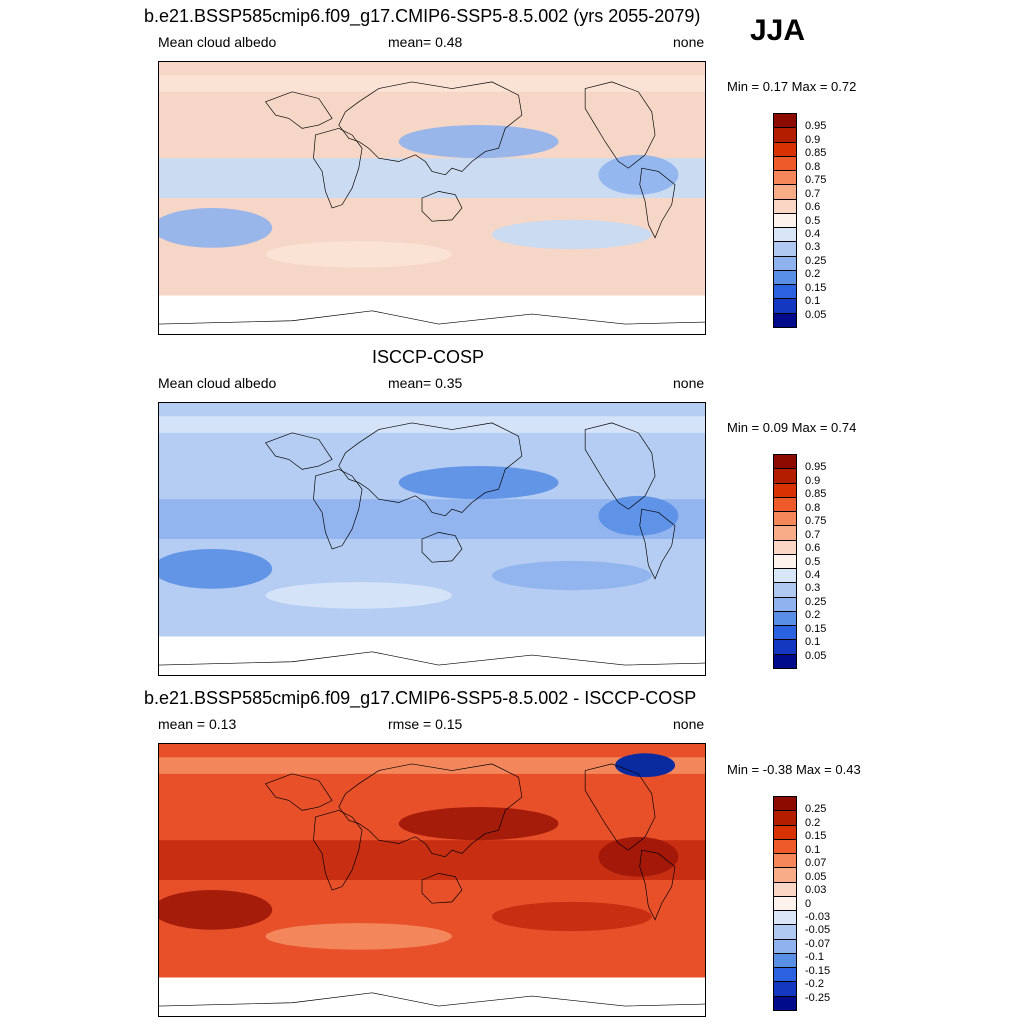 This screenshot has height=1024, width=1024. I want to click on colorbar-tick-label: -0.05, so click(818, 930).